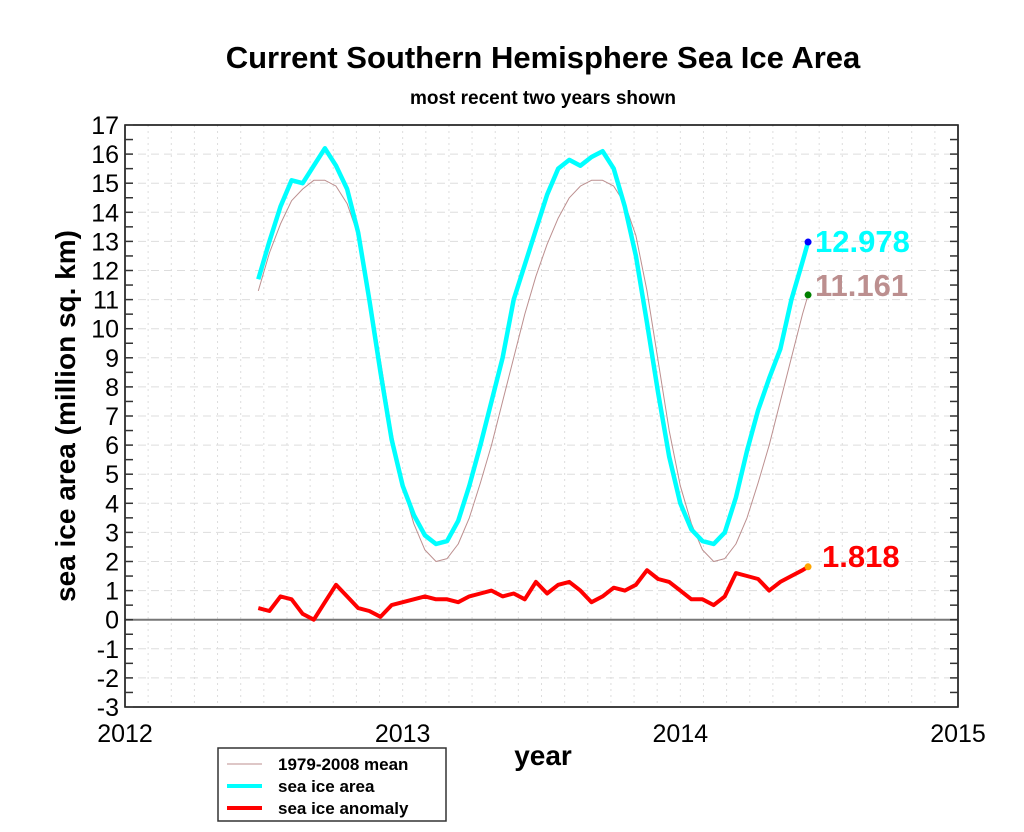 This screenshot has height=832, width=1024. I want to click on x-tick-label: 2015, so click(958, 734).